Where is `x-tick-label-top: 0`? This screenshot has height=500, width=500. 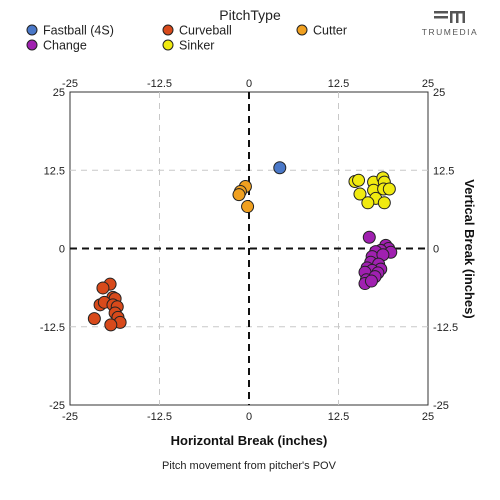
x-tick-label-top: 0 is located at coordinates (249, 84).